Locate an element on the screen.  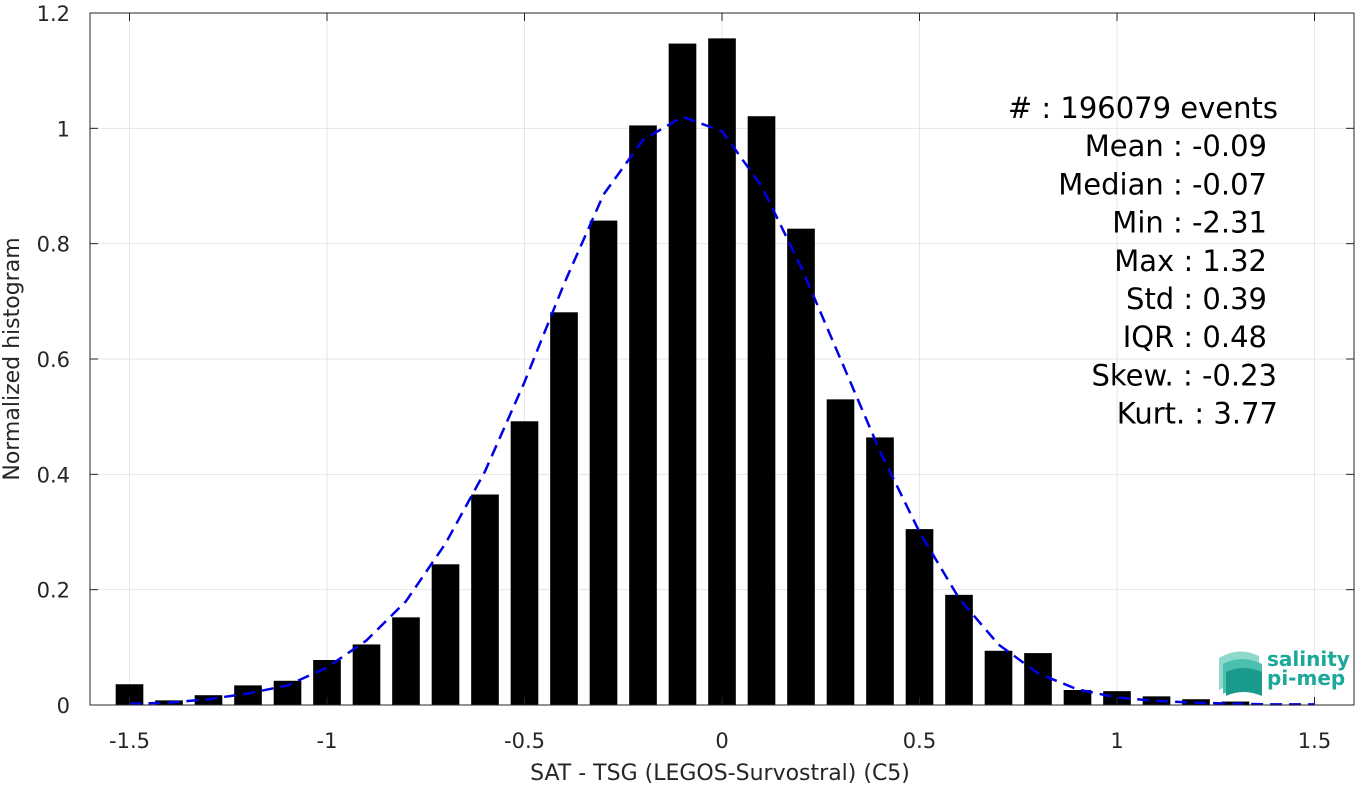
x-tick-label: -1.5 is located at coordinates (129, 741).